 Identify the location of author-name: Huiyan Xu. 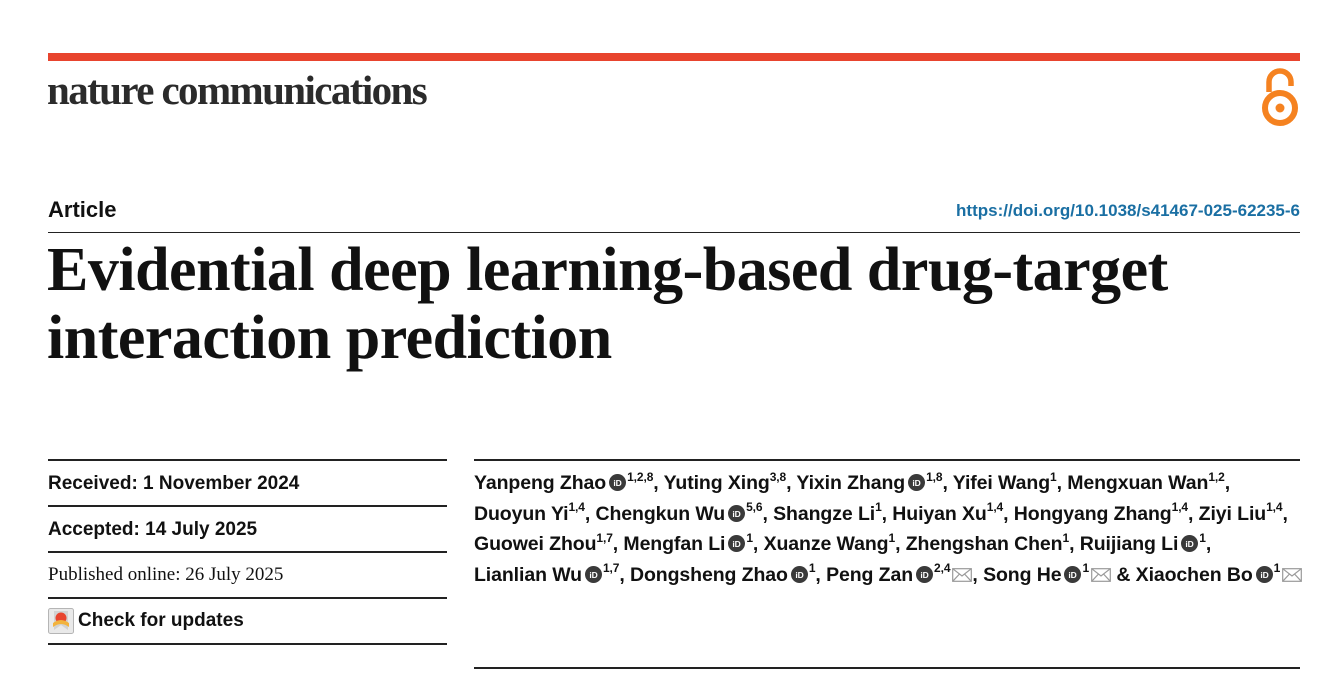
(939, 513).